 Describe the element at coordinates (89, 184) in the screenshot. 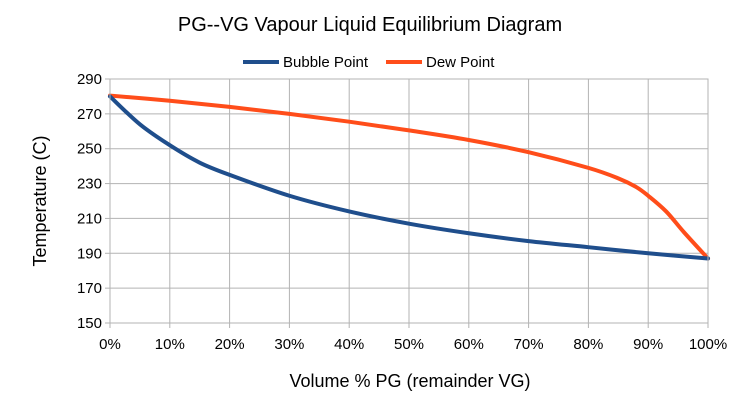

I see `y-tick-label: 230` at that location.